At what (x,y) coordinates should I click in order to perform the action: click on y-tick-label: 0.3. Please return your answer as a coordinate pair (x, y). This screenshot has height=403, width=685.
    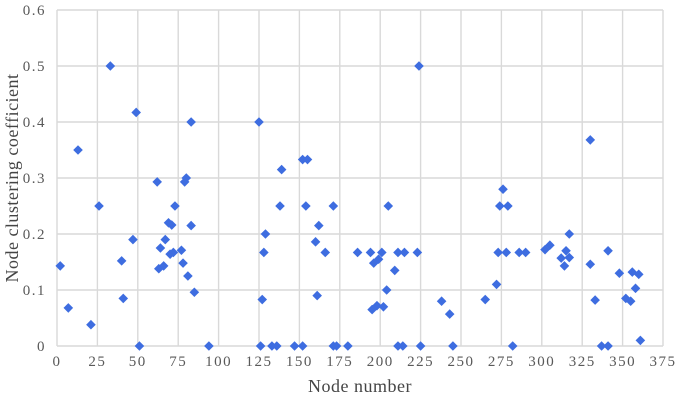
    Looking at the image, I should click on (34, 179).